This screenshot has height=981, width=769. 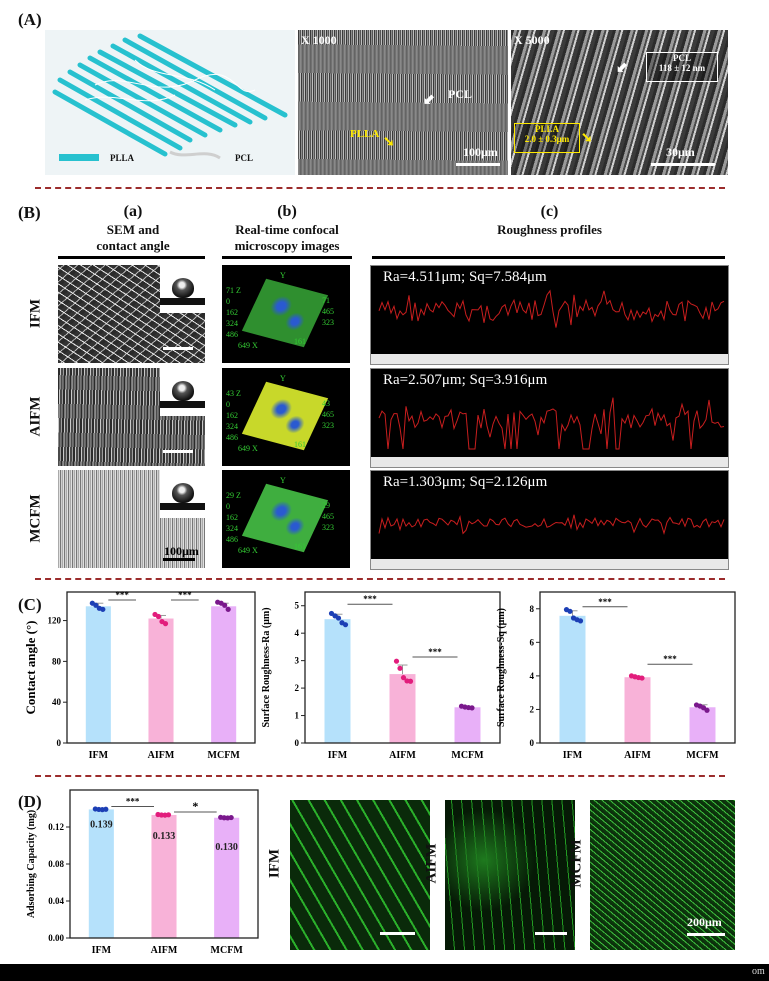 I want to click on confocal-image-mcfm: 29 Z 0 162 324 486 649 X Y 29 465 323 161, so click(x=286, y=519).